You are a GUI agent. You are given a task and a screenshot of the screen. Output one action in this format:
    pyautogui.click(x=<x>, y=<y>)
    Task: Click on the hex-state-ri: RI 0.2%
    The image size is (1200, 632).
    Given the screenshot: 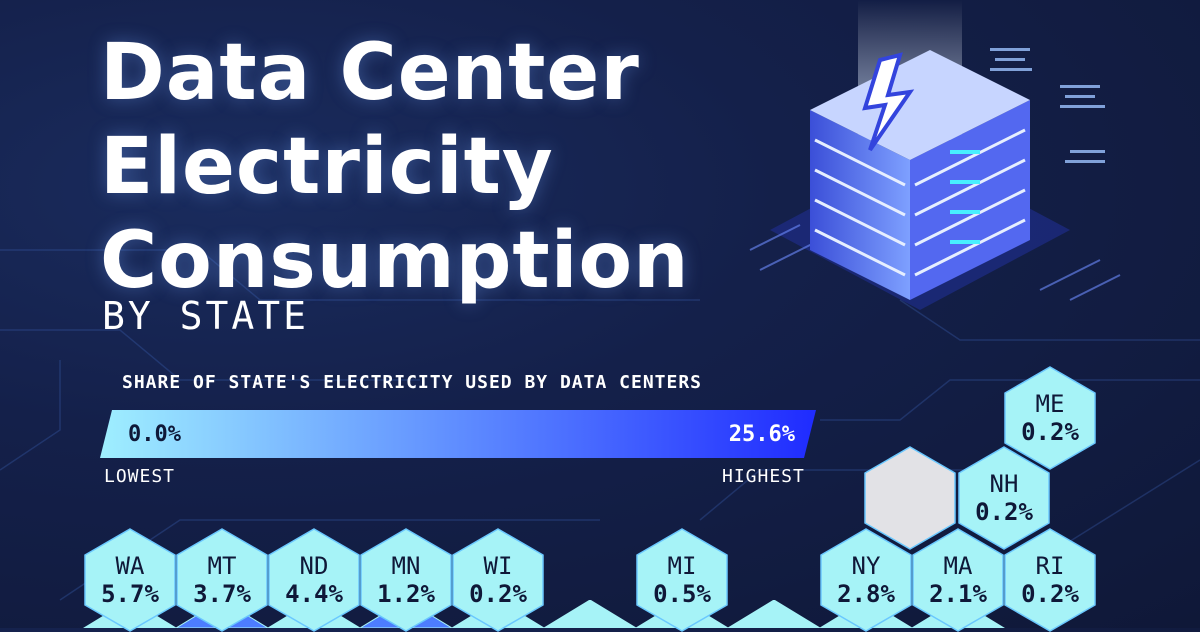 What is the action you would take?
    pyautogui.click(x=1050, y=580)
    